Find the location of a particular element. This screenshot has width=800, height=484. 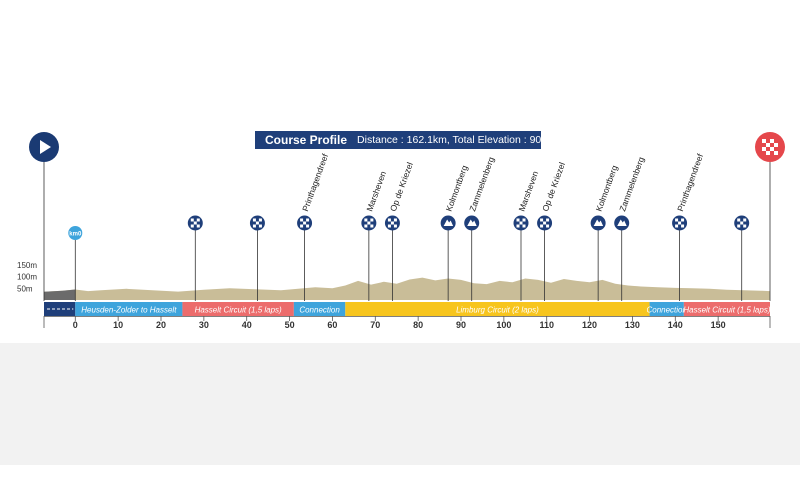

x-tick-label: 100 is located at coordinates (503, 325).